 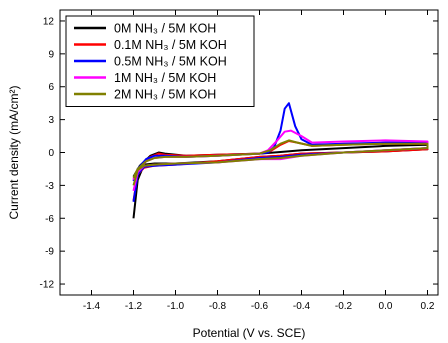 What do you see at coordinates (260, 306) in the screenshot?
I see `x-tick-label: -0.6` at bounding box center [260, 306].